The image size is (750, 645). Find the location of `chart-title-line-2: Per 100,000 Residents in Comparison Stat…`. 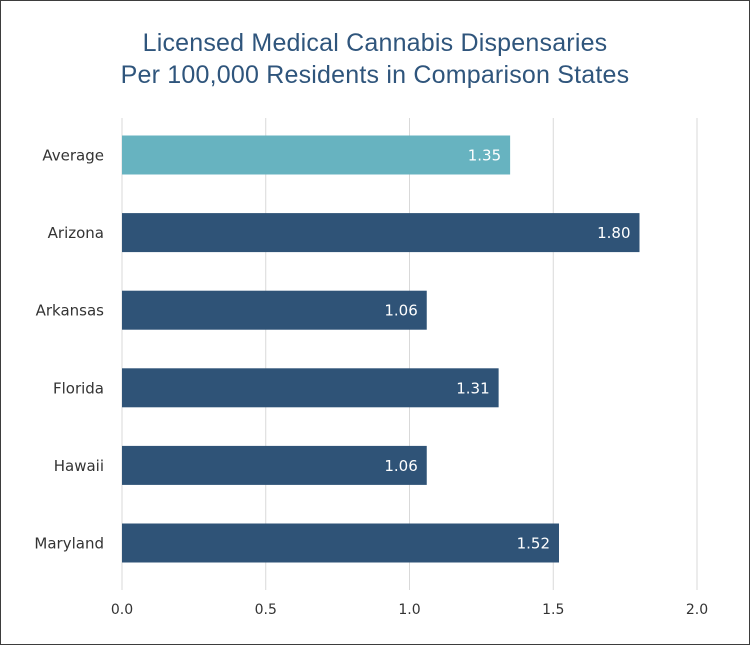

chart-title-line-2: Per 100,000 Residents in Comparison Stat… is located at coordinates (375, 75).